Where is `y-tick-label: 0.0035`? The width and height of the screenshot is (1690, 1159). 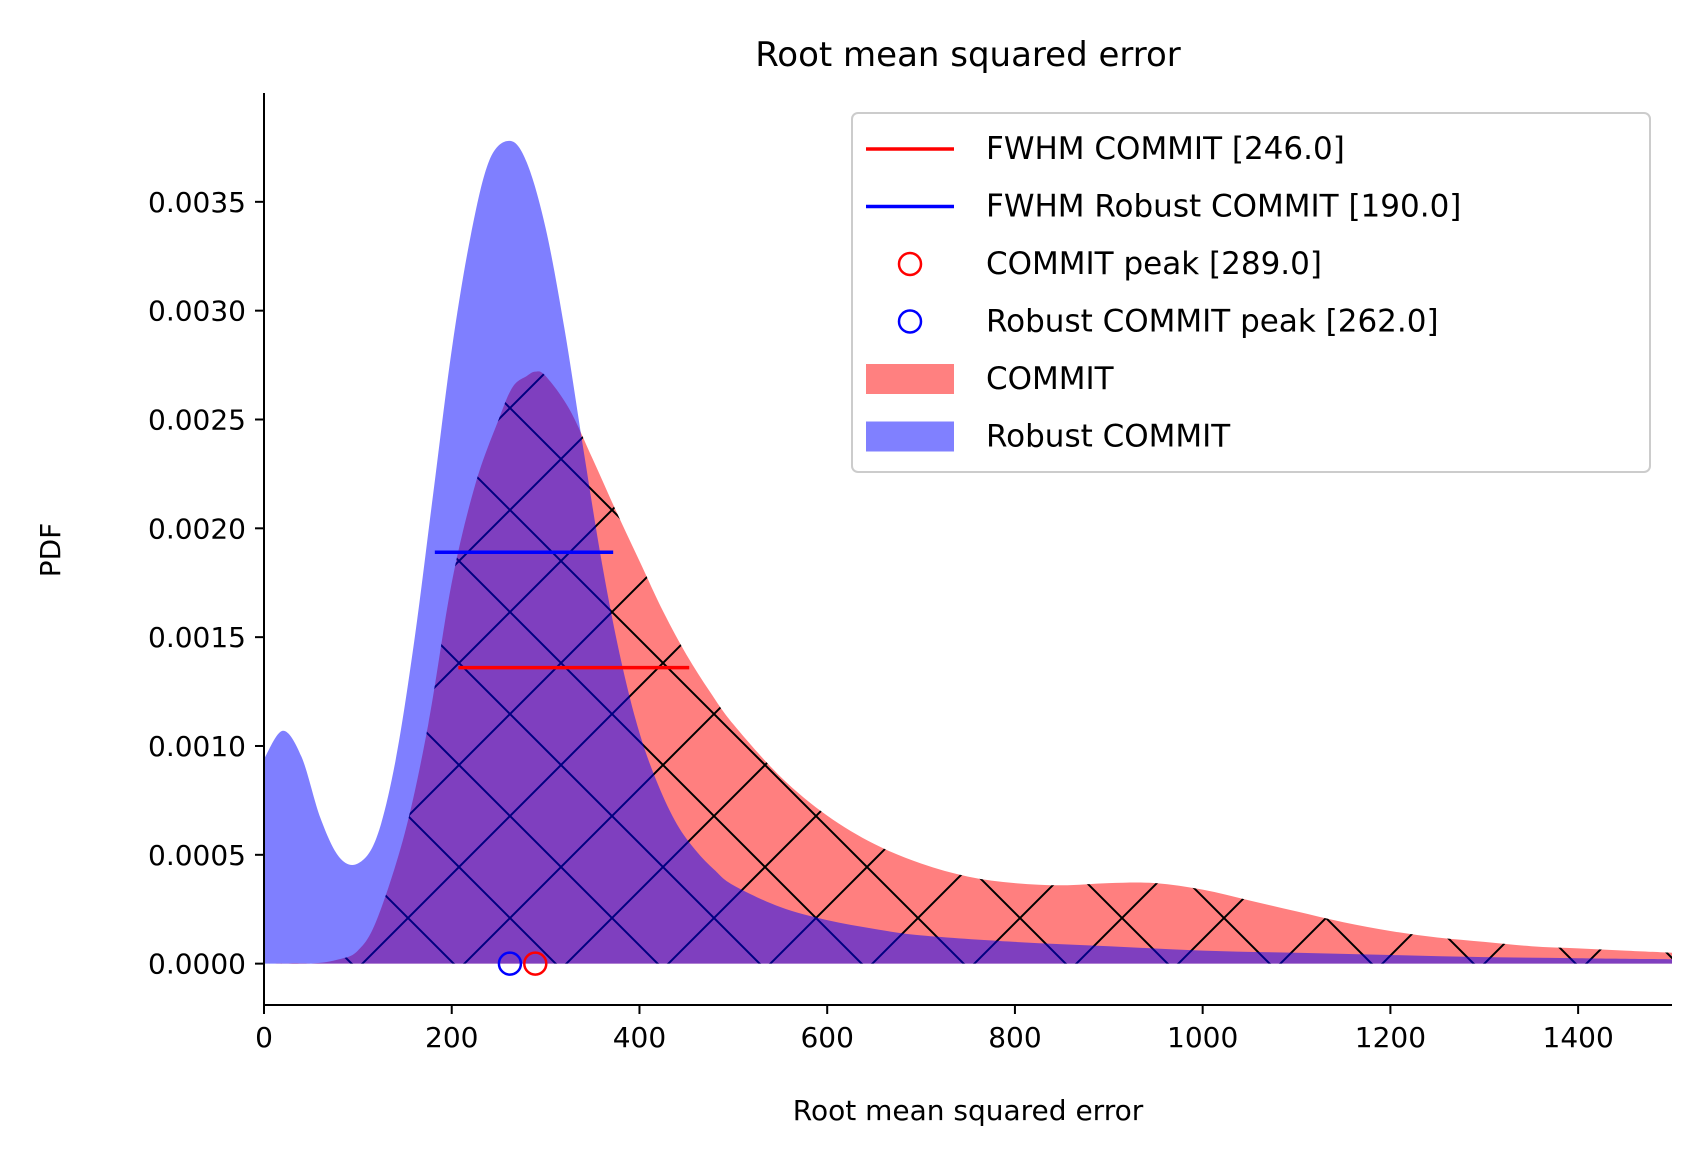
y-tick-label: 0.0035 is located at coordinates (197, 202).